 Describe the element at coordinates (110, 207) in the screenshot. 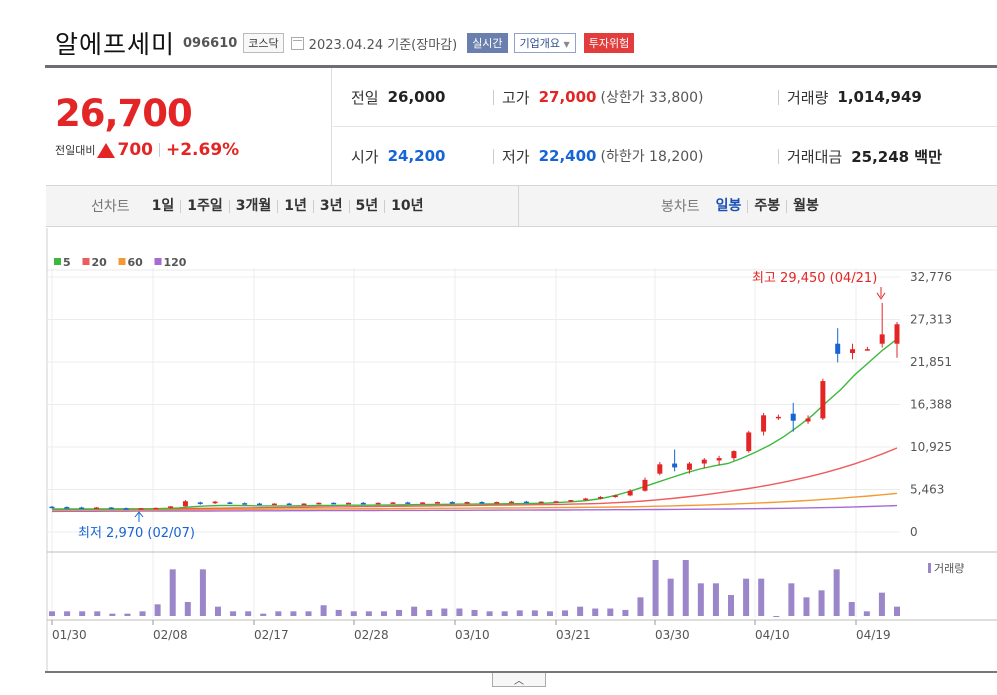

I see `line-chart-label: 선차트` at that location.